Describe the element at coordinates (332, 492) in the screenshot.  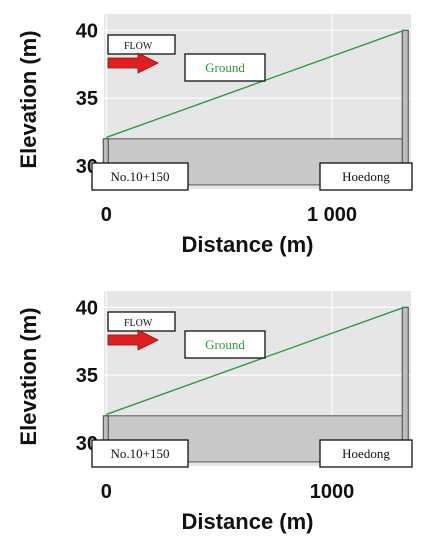
I see `x-tick-label: 1000` at that location.